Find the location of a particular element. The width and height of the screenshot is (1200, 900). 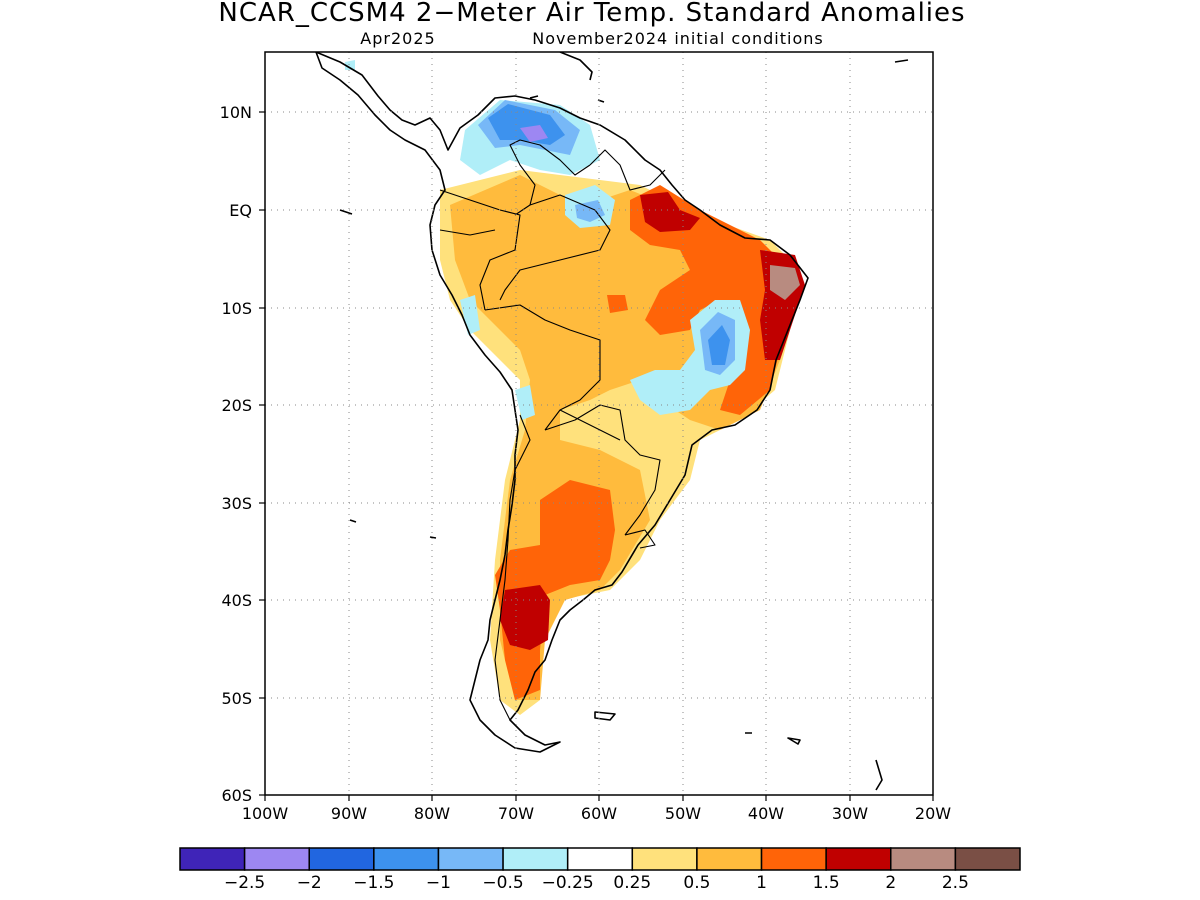

colorbar-label: 2 is located at coordinates (890, 883).